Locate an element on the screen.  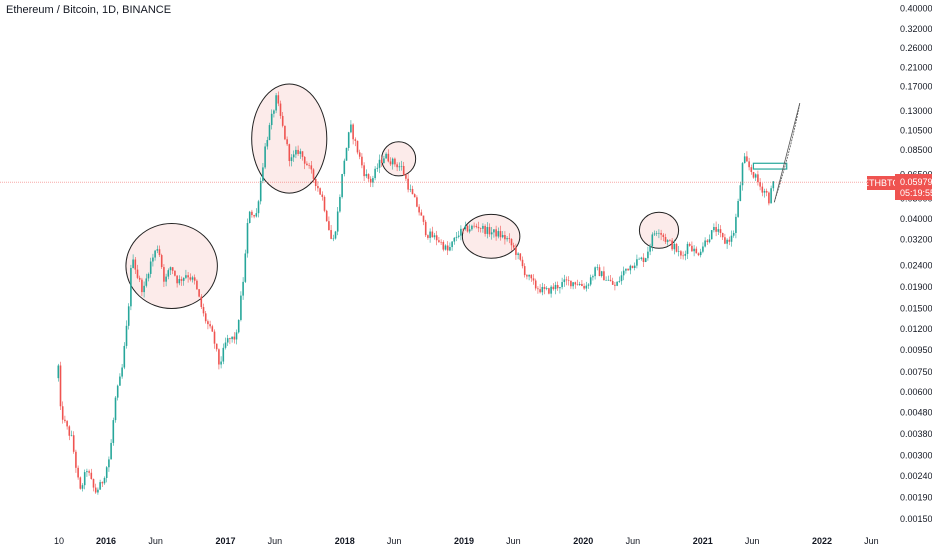
x-tick-label: 2017 is located at coordinates (226, 541).